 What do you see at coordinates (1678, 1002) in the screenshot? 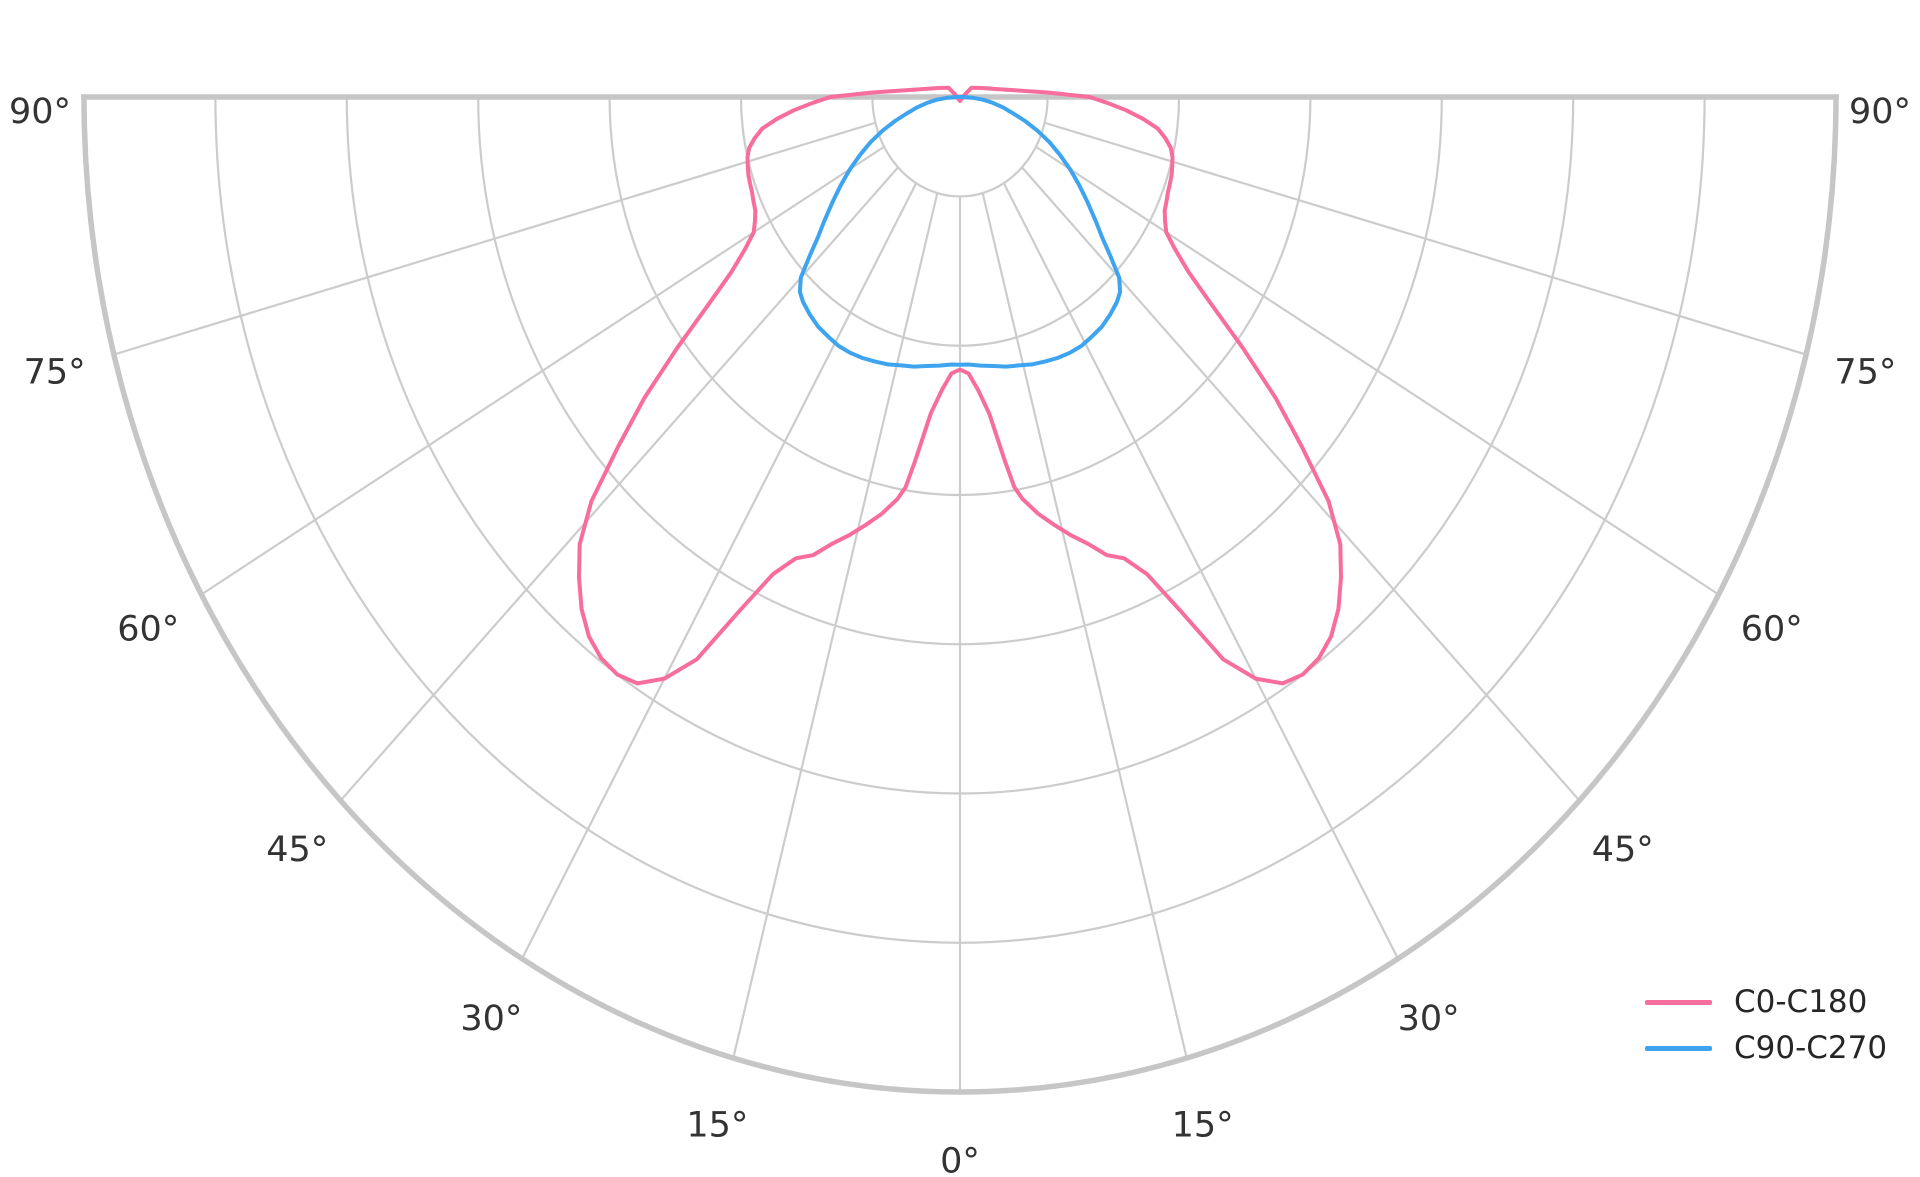
I see `c0-c180-line-swatch` at bounding box center [1678, 1002].